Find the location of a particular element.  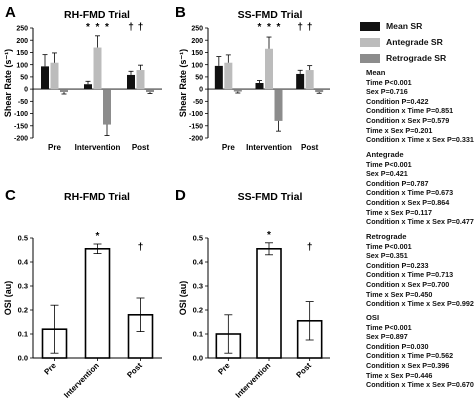

y-axis-label: Shear Rate (s⁻¹) is located at coordinates (8, 83).